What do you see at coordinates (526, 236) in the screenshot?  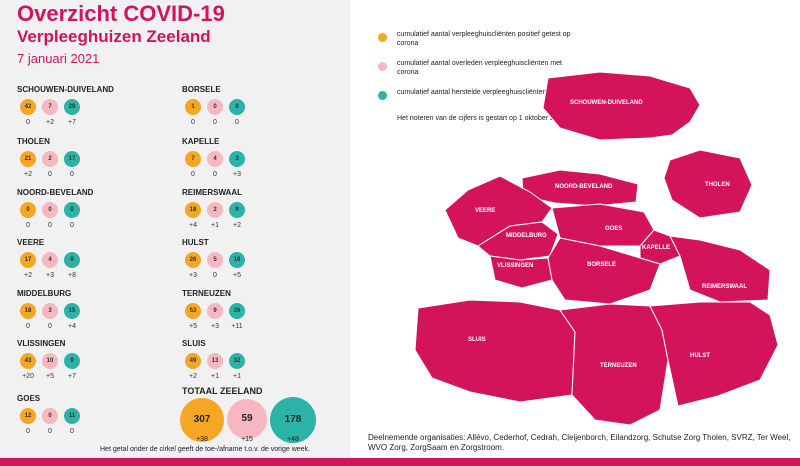 I see `map-label-middelburg: MIDDELBURG` at bounding box center [526, 236].